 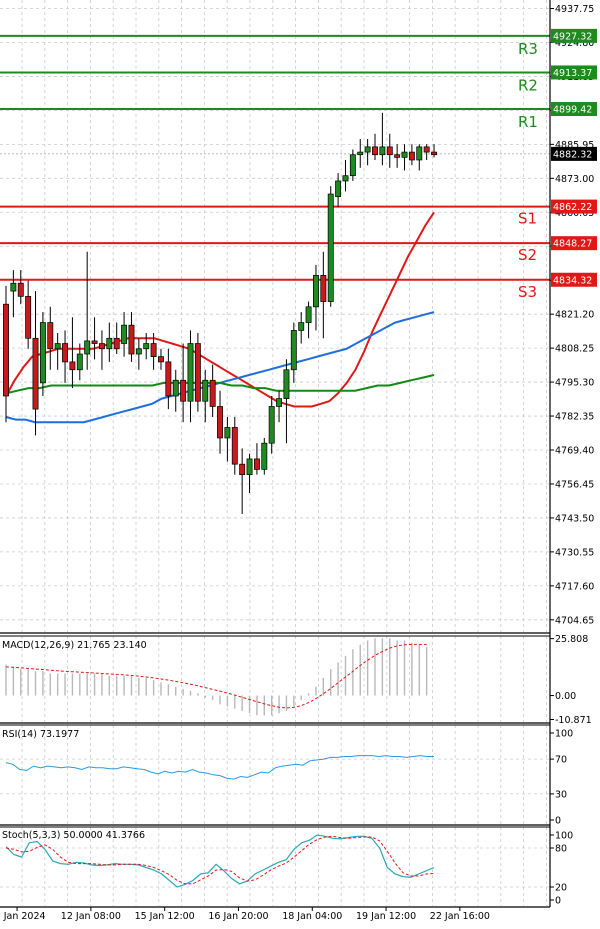 What do you see at coordinates (74, 645) in the screenshot?
I see `macd-label: MACD(12,26,9) 21.765 23.140` at bounding box center [74, 645].